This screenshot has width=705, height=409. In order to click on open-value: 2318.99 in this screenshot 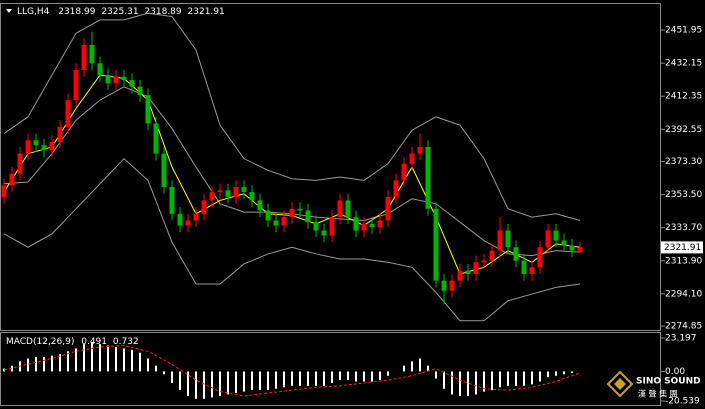, I will do `click(76, 12)`.